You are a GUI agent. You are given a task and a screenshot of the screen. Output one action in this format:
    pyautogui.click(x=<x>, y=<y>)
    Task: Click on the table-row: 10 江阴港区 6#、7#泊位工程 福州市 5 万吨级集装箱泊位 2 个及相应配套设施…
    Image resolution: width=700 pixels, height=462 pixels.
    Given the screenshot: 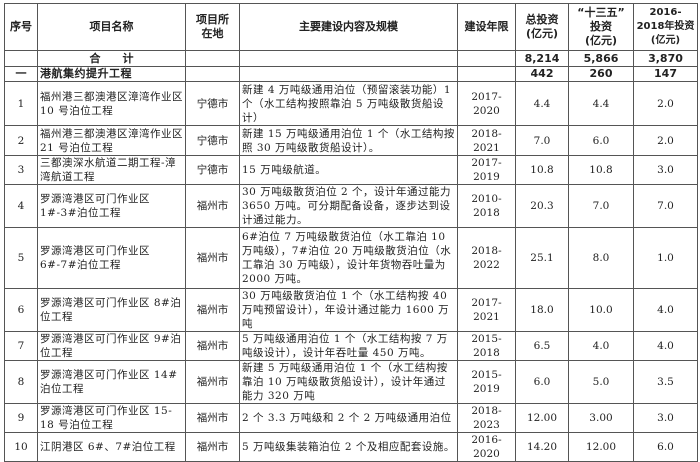 What is the action you would take?
    pyautogui.click(x=351, y=447)
    